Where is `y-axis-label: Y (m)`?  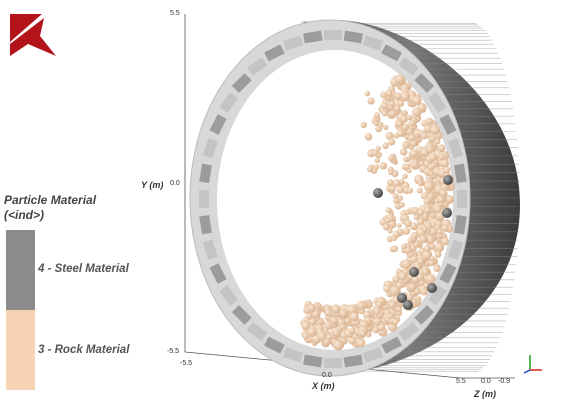
y-axis-label: Y (m) is located at coordinates (152, 185).